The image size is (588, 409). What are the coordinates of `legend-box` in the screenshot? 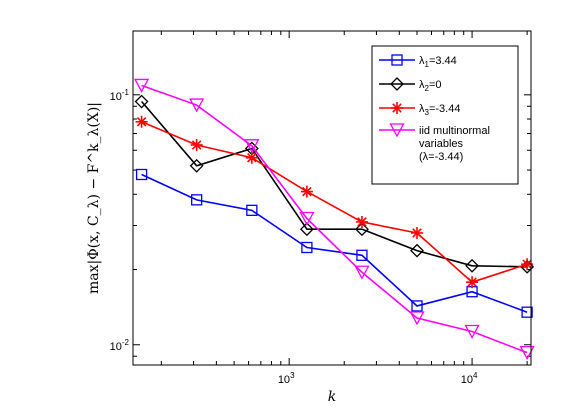 It's located at (445, 115).